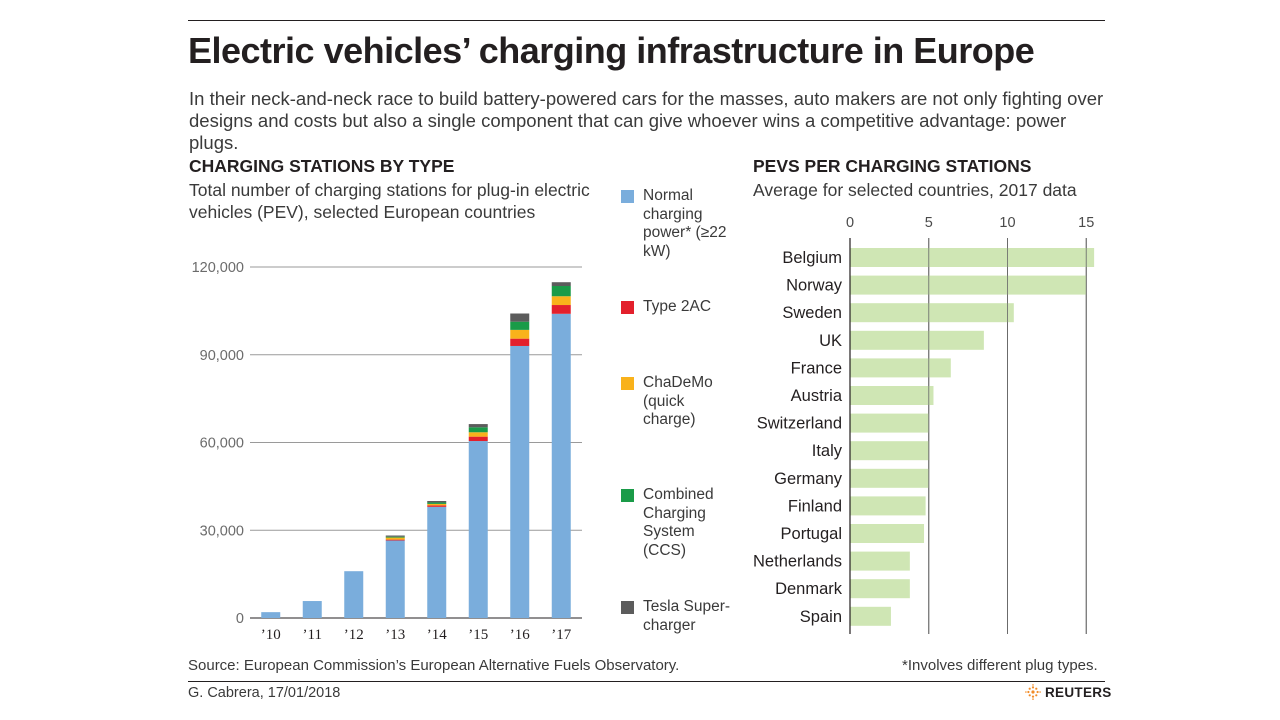 This screenshot has width=1280, height=720. What do you see at coordinates (808, 479) in the screenshot?
I see `category-label: Germany` at bounding box center [808, 479].